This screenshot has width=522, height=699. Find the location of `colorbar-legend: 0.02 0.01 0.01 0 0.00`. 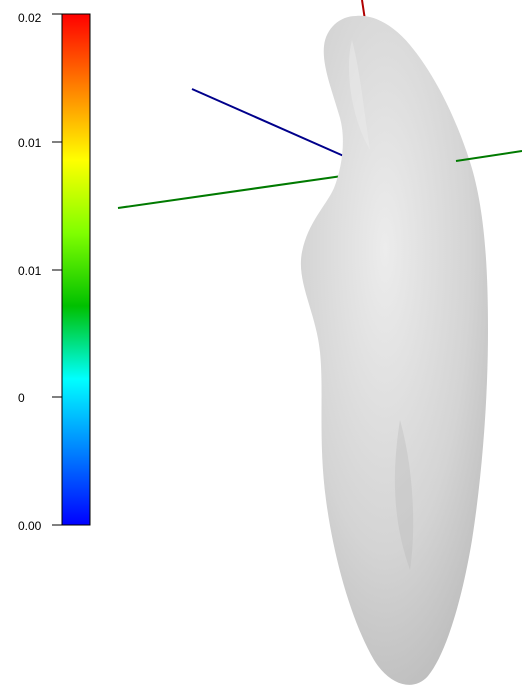

colorbar-legend: 0.02 0.01 0.01 0 0.00 is located at coordinates (54, 272).